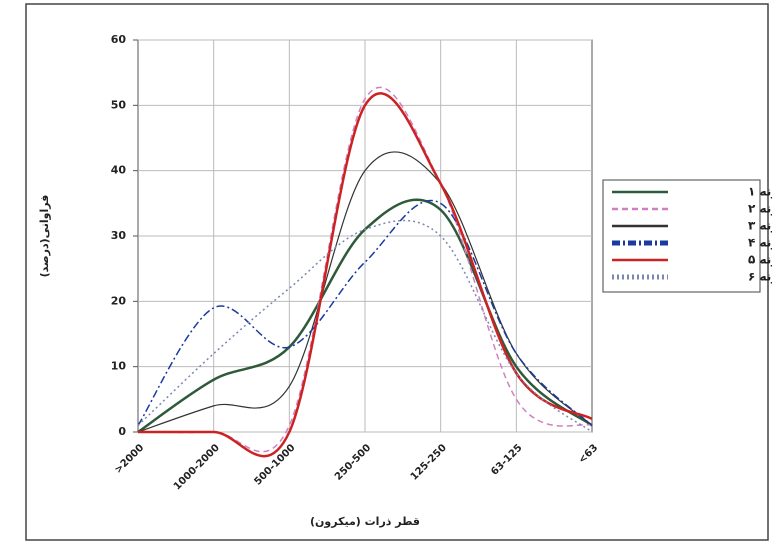 The height and width of the screenshot is (556, 772). Describe the element at coordinates (119, 170) in the screenshot. I see `y-tick-label: 40` at that location.